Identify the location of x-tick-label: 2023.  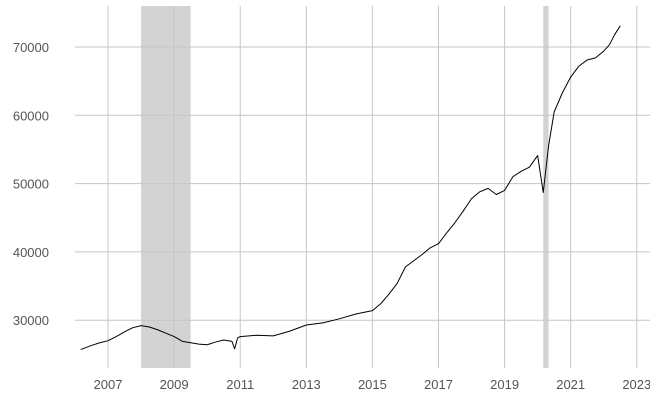
(636, 384).